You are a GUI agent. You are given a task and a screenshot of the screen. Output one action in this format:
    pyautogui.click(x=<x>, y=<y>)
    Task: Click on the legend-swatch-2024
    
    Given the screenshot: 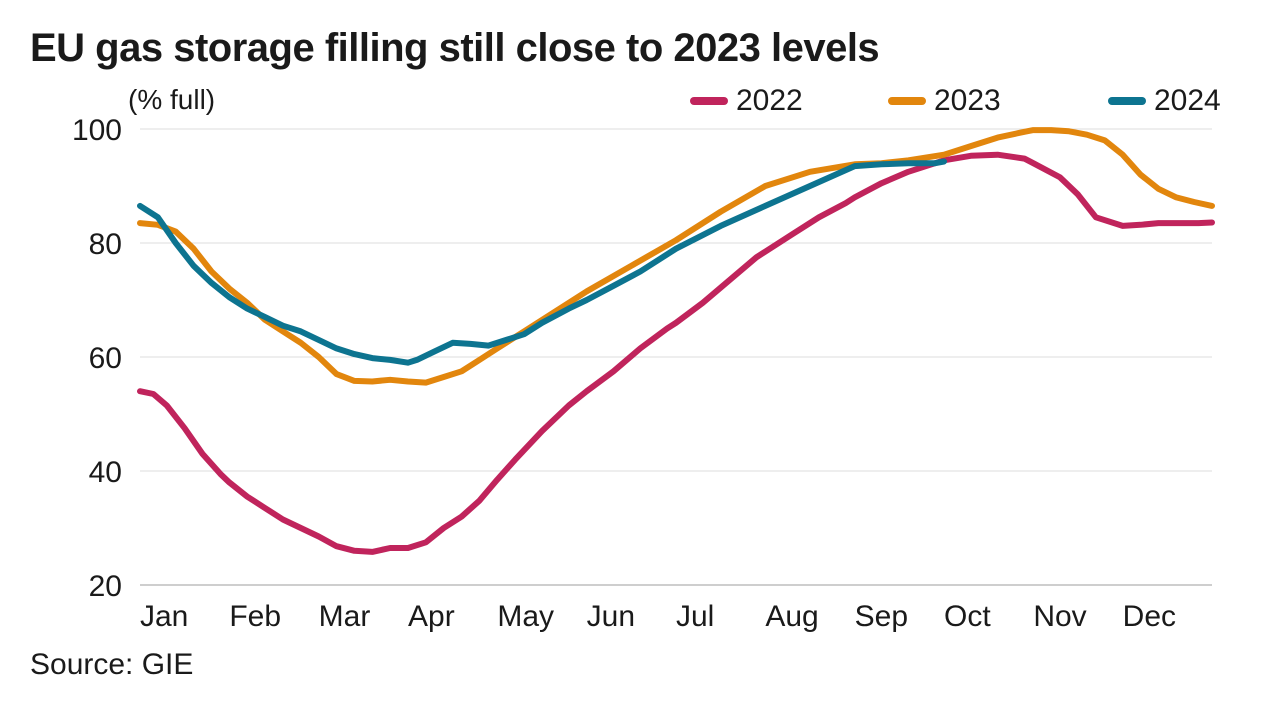 What is the action you would take?
    pyautogui.click(x=1127, y=101)
    